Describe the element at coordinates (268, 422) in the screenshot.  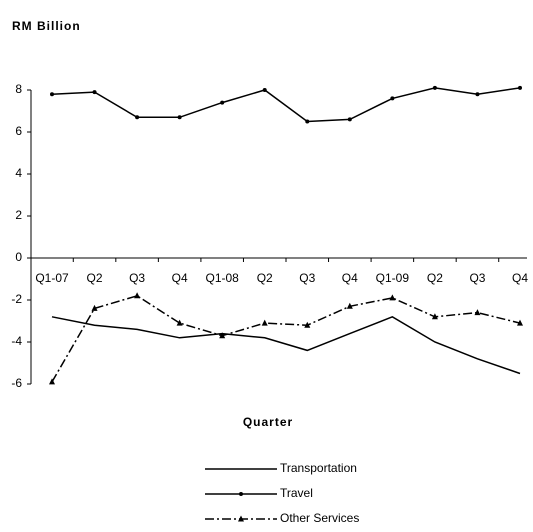
I see `x-axis-label: Quarter` at that location.